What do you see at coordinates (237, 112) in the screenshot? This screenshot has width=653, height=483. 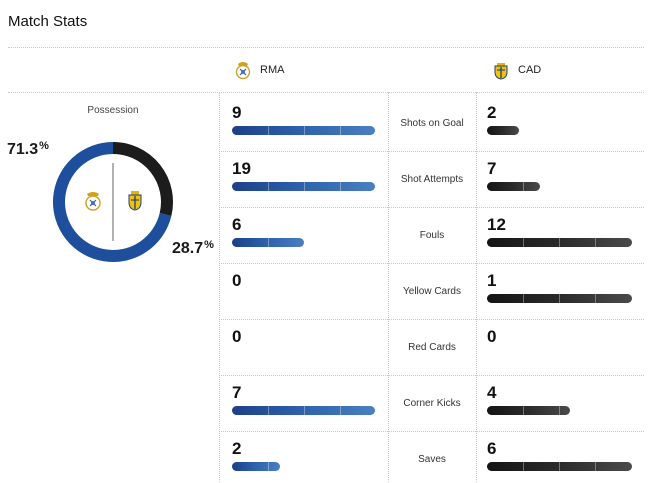 I see `home-stat-value: 9` at bounding box center [237, 112].